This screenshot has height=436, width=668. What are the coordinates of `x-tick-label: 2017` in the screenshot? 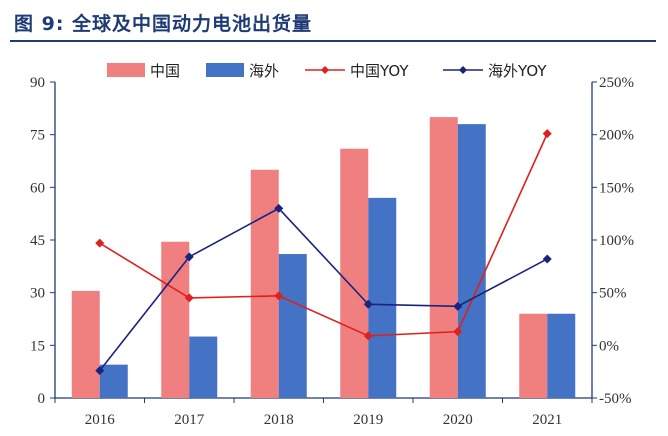 It's located at (189, 420).